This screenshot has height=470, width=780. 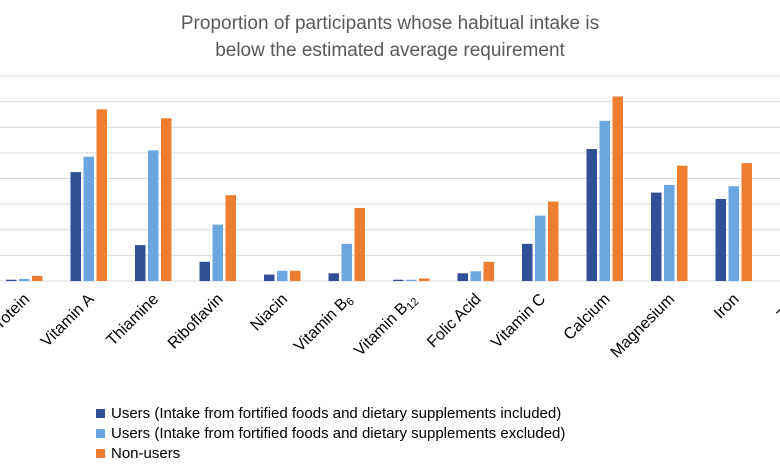 What do you see at coordinates (145, 453) in the screenshot?
I see `legend-label: Non-users` at bounding box center [145, 453].